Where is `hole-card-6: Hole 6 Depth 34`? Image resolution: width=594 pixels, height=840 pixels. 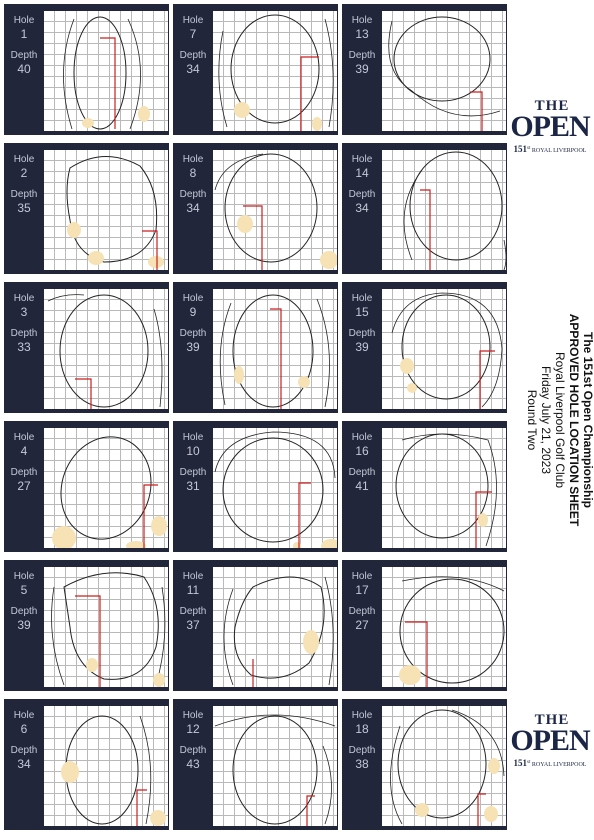 hole-card-6: Hole 6 Depth 34 is located at coordinates (86, 764).